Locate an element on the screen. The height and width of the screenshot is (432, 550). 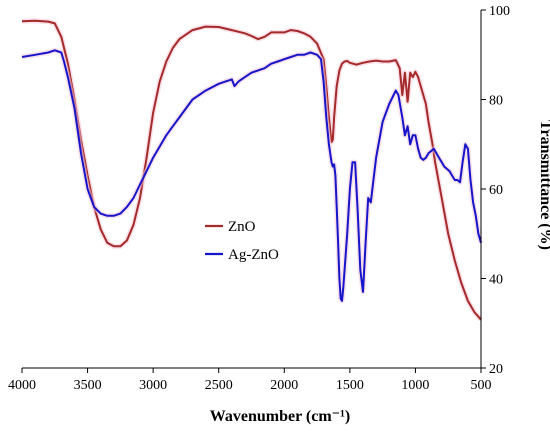
x-tick-label: 3500 is located at coordinates (88, 385).